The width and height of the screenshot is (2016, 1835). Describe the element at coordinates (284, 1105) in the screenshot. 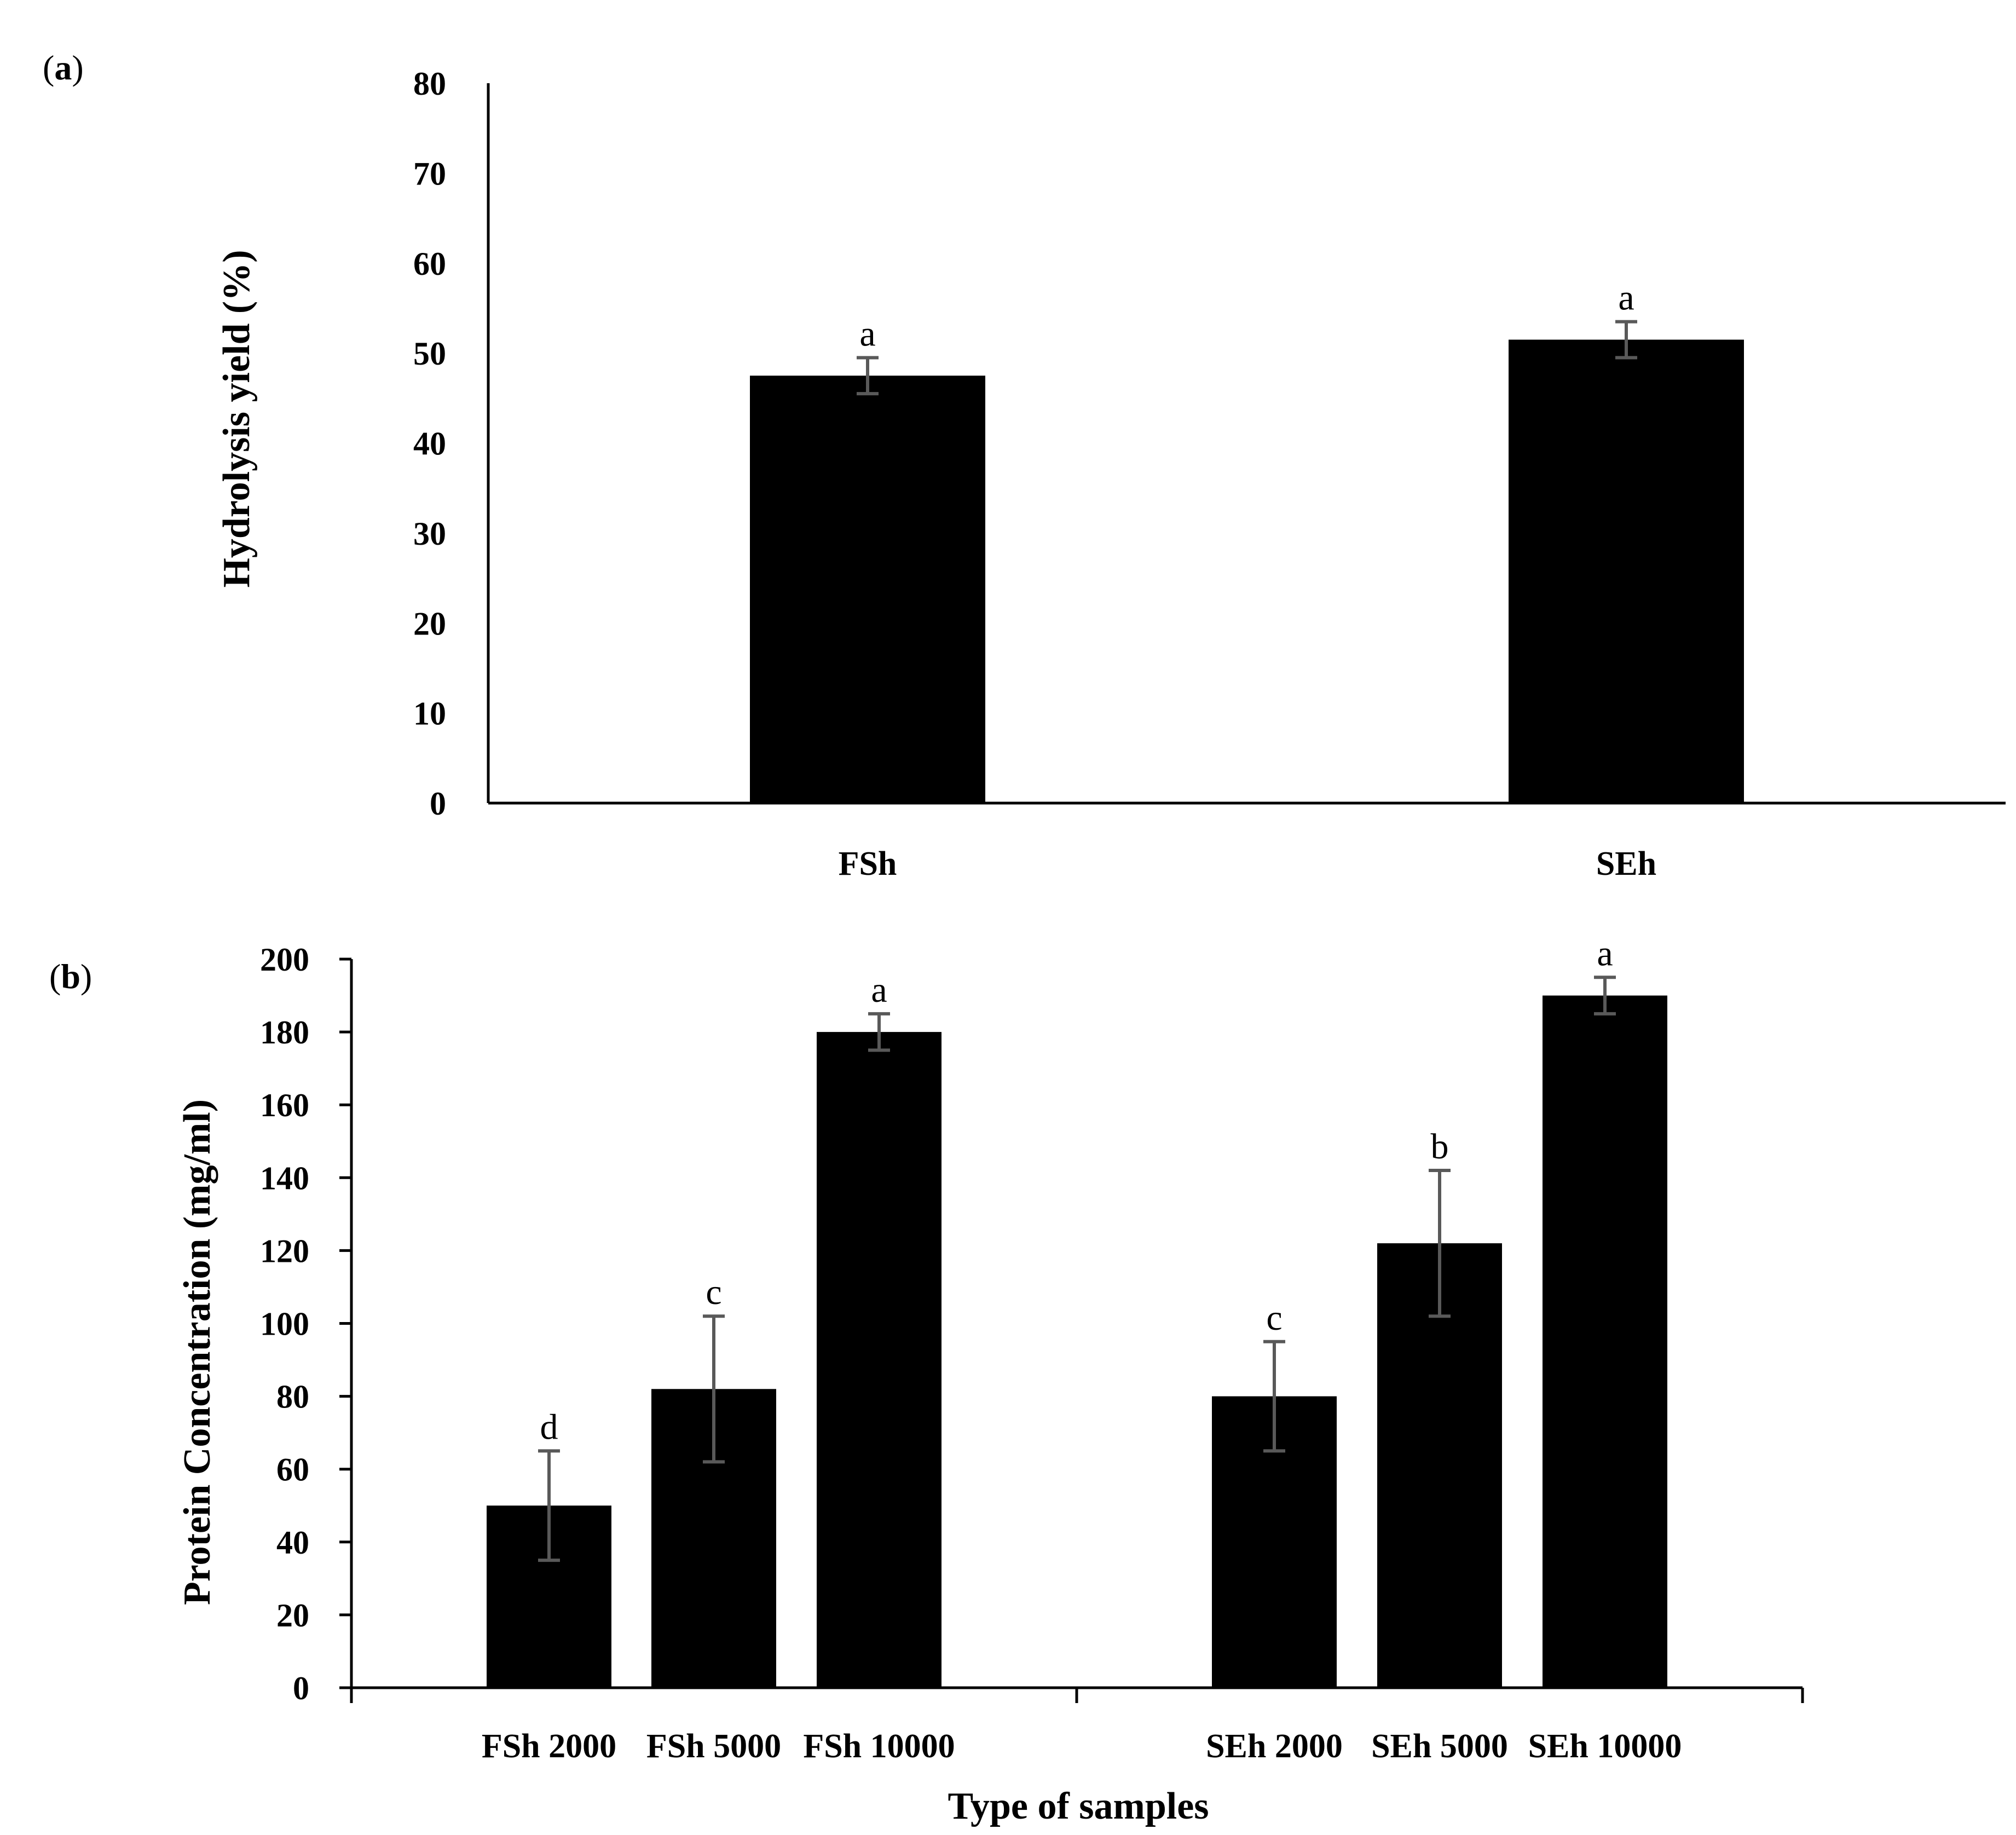

I see `y-tick-label: 160` at that location.